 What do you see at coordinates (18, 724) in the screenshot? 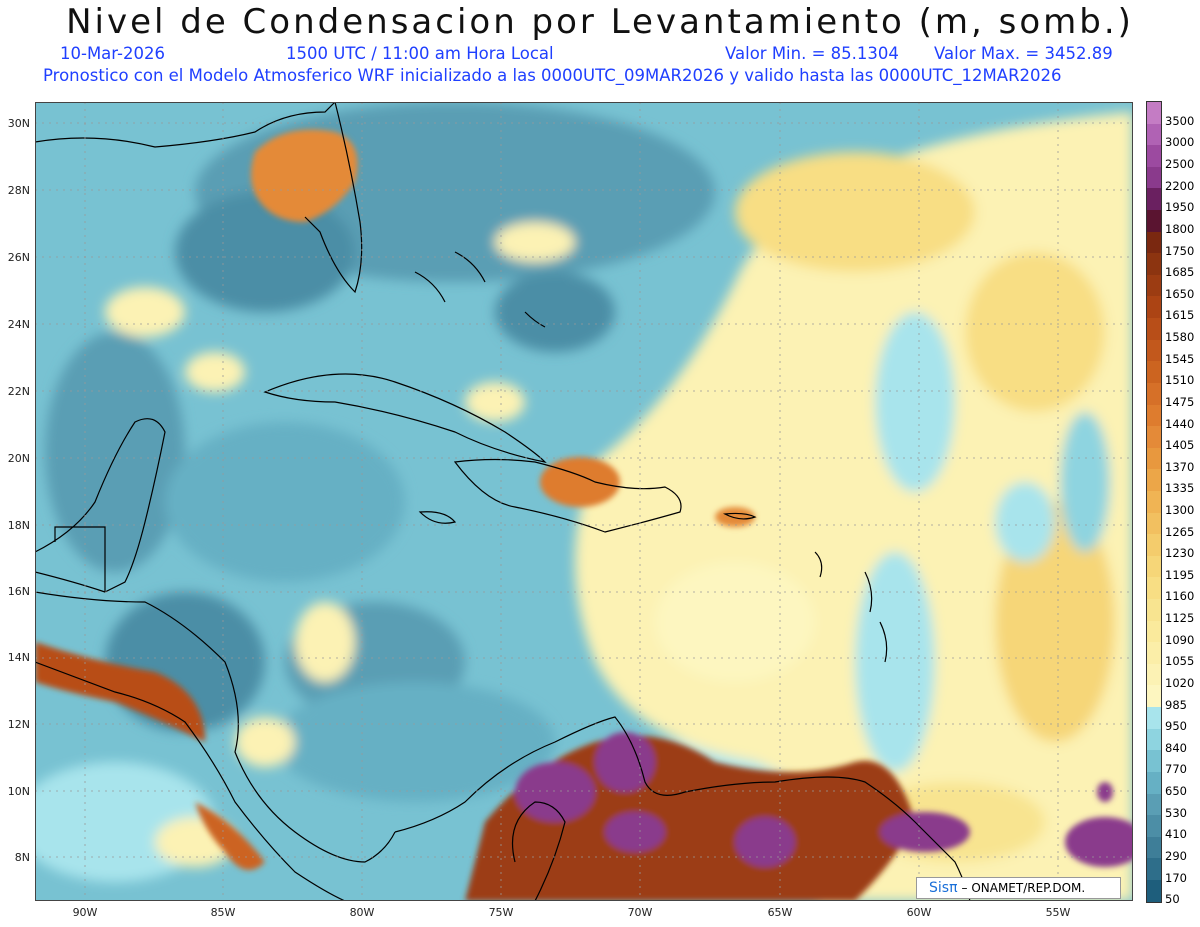
I see `lat-label-12n: 12N` at bounding box center [18, 724].